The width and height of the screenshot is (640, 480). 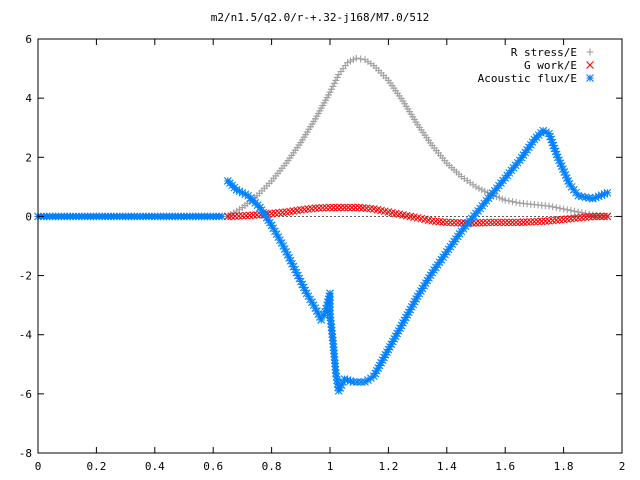 What do you see at coordinates (213, 466) in the screenshot?
I see `x-tick-label: 0.6` at bounding box center [213, 466].